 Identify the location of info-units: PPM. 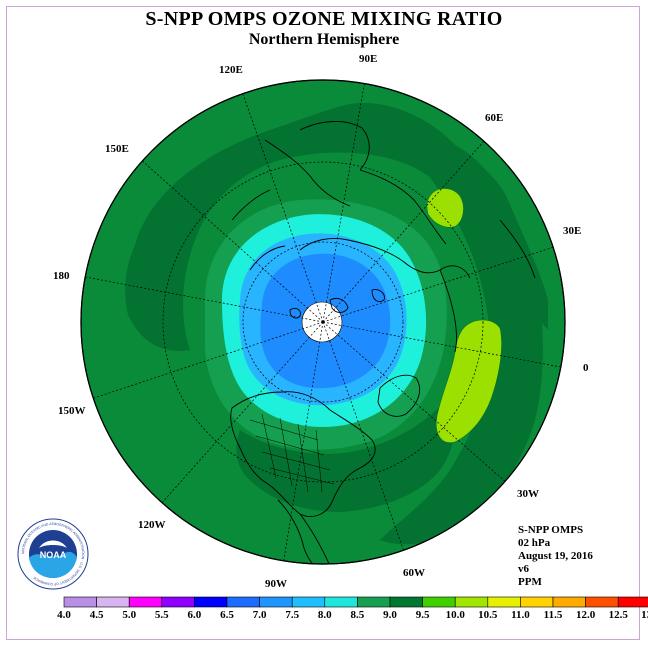
(530, 582).